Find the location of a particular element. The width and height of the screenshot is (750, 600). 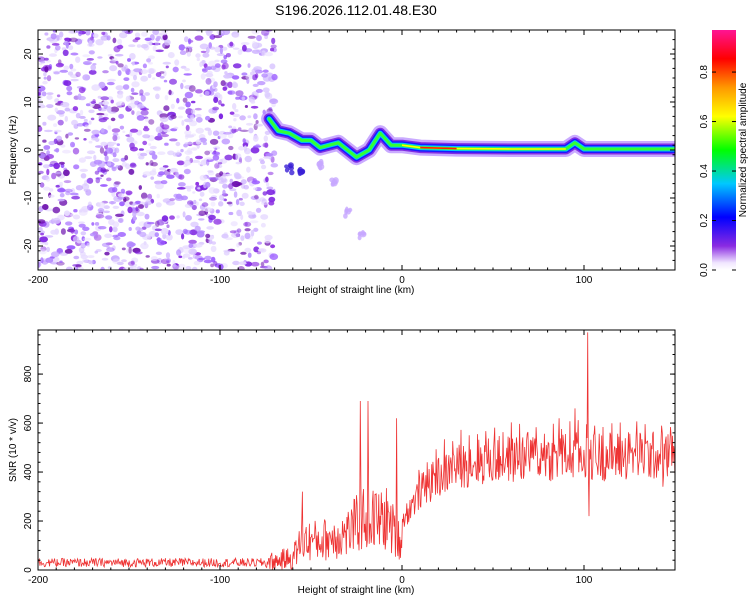

branch-blob is located at coordinates (287, 170).